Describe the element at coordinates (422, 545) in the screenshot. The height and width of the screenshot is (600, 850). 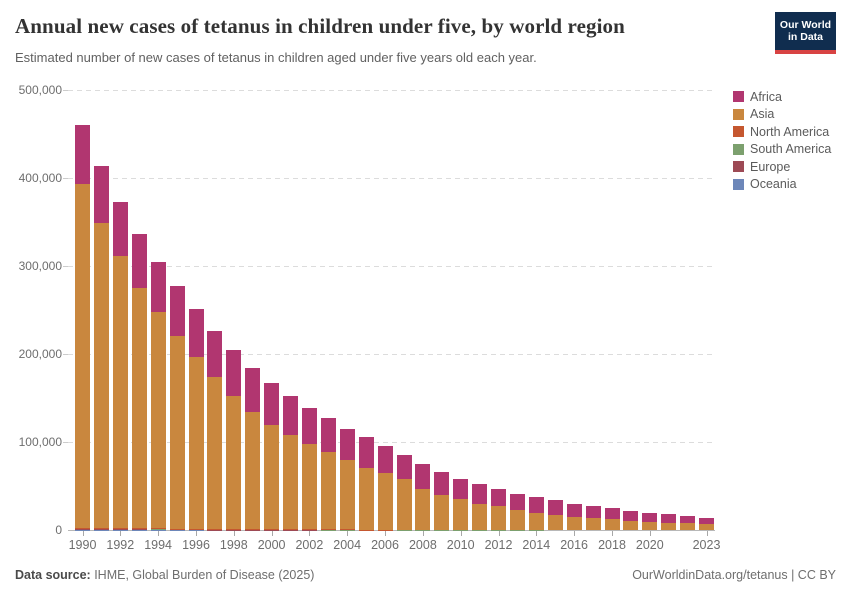
I see `x-axis-label: 2008` at that location.